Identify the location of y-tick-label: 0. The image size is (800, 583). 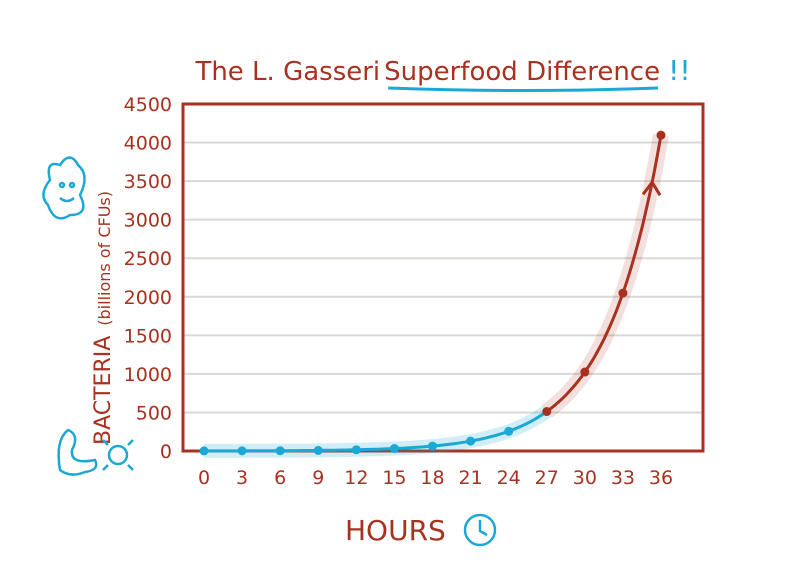
(166, 452).